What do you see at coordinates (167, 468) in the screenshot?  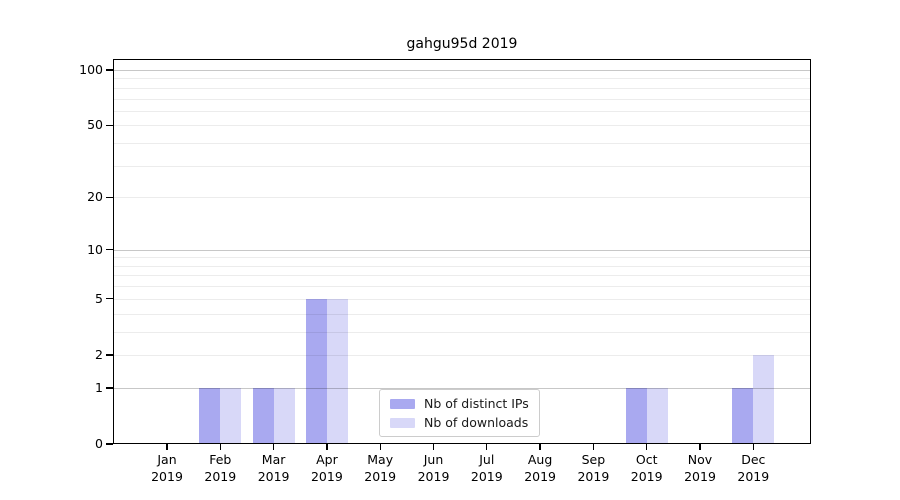 I see `x-axis-tick-label-jan: Jan 2019` at bounding box center [167, 468].